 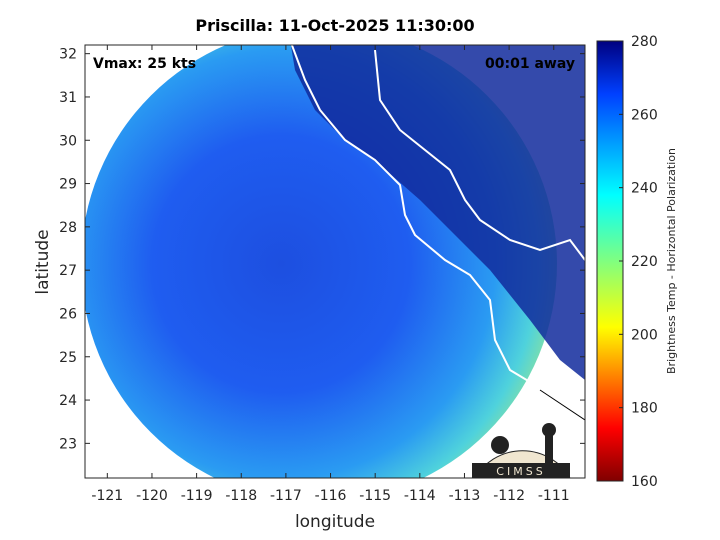 What do you see at coordinates (509, 496) in the screenshot?
I see `x-tick-label: -112` at bounding box center [509, 496].